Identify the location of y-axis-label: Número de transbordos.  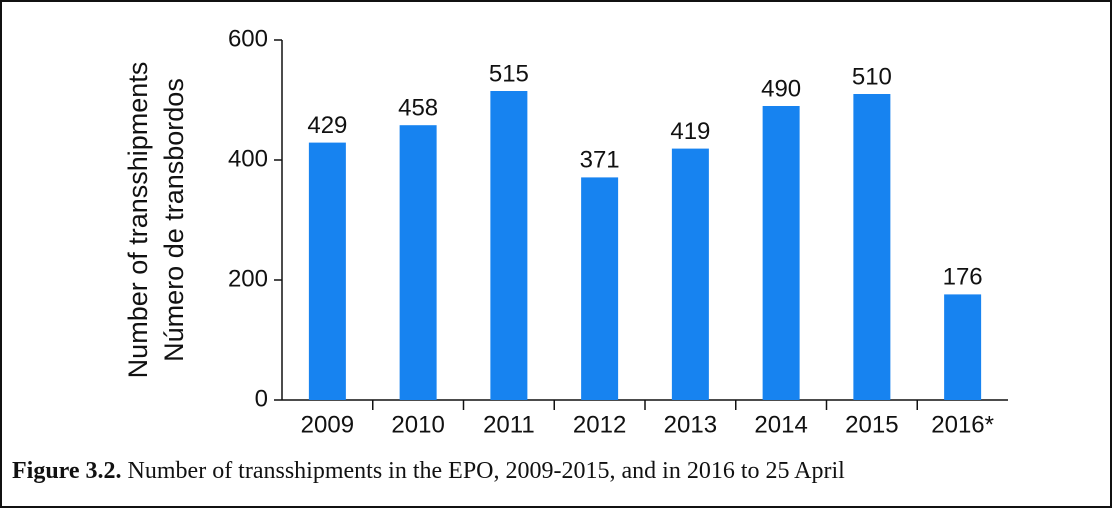
(174, 220).